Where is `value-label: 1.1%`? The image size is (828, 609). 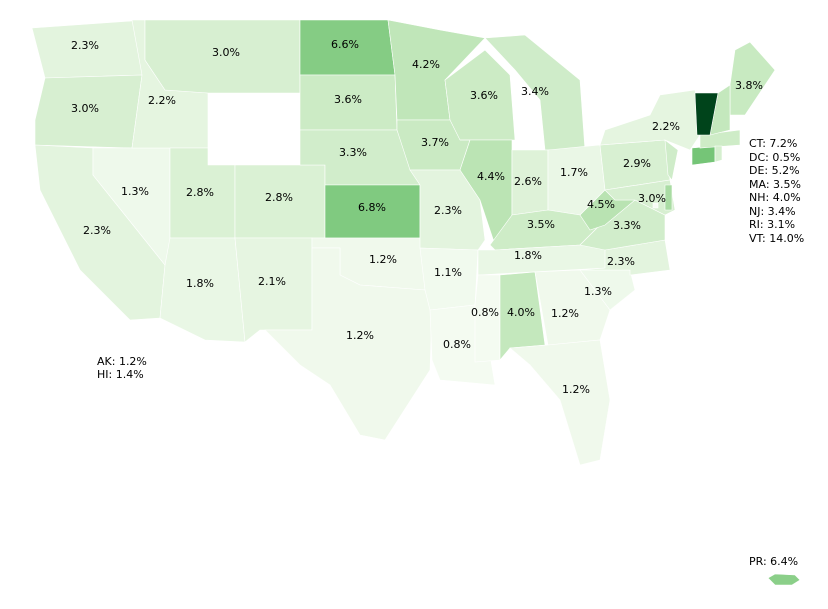 value-label: 1.1% is located at coordinates (448, 272).